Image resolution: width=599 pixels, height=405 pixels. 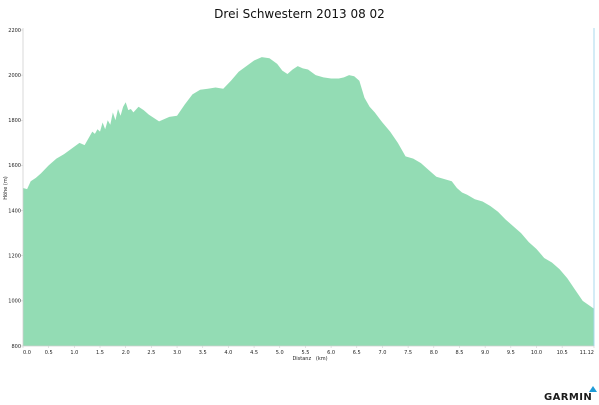 I want to click on x-tick-label: 5.5, so click(x=305, y=353).